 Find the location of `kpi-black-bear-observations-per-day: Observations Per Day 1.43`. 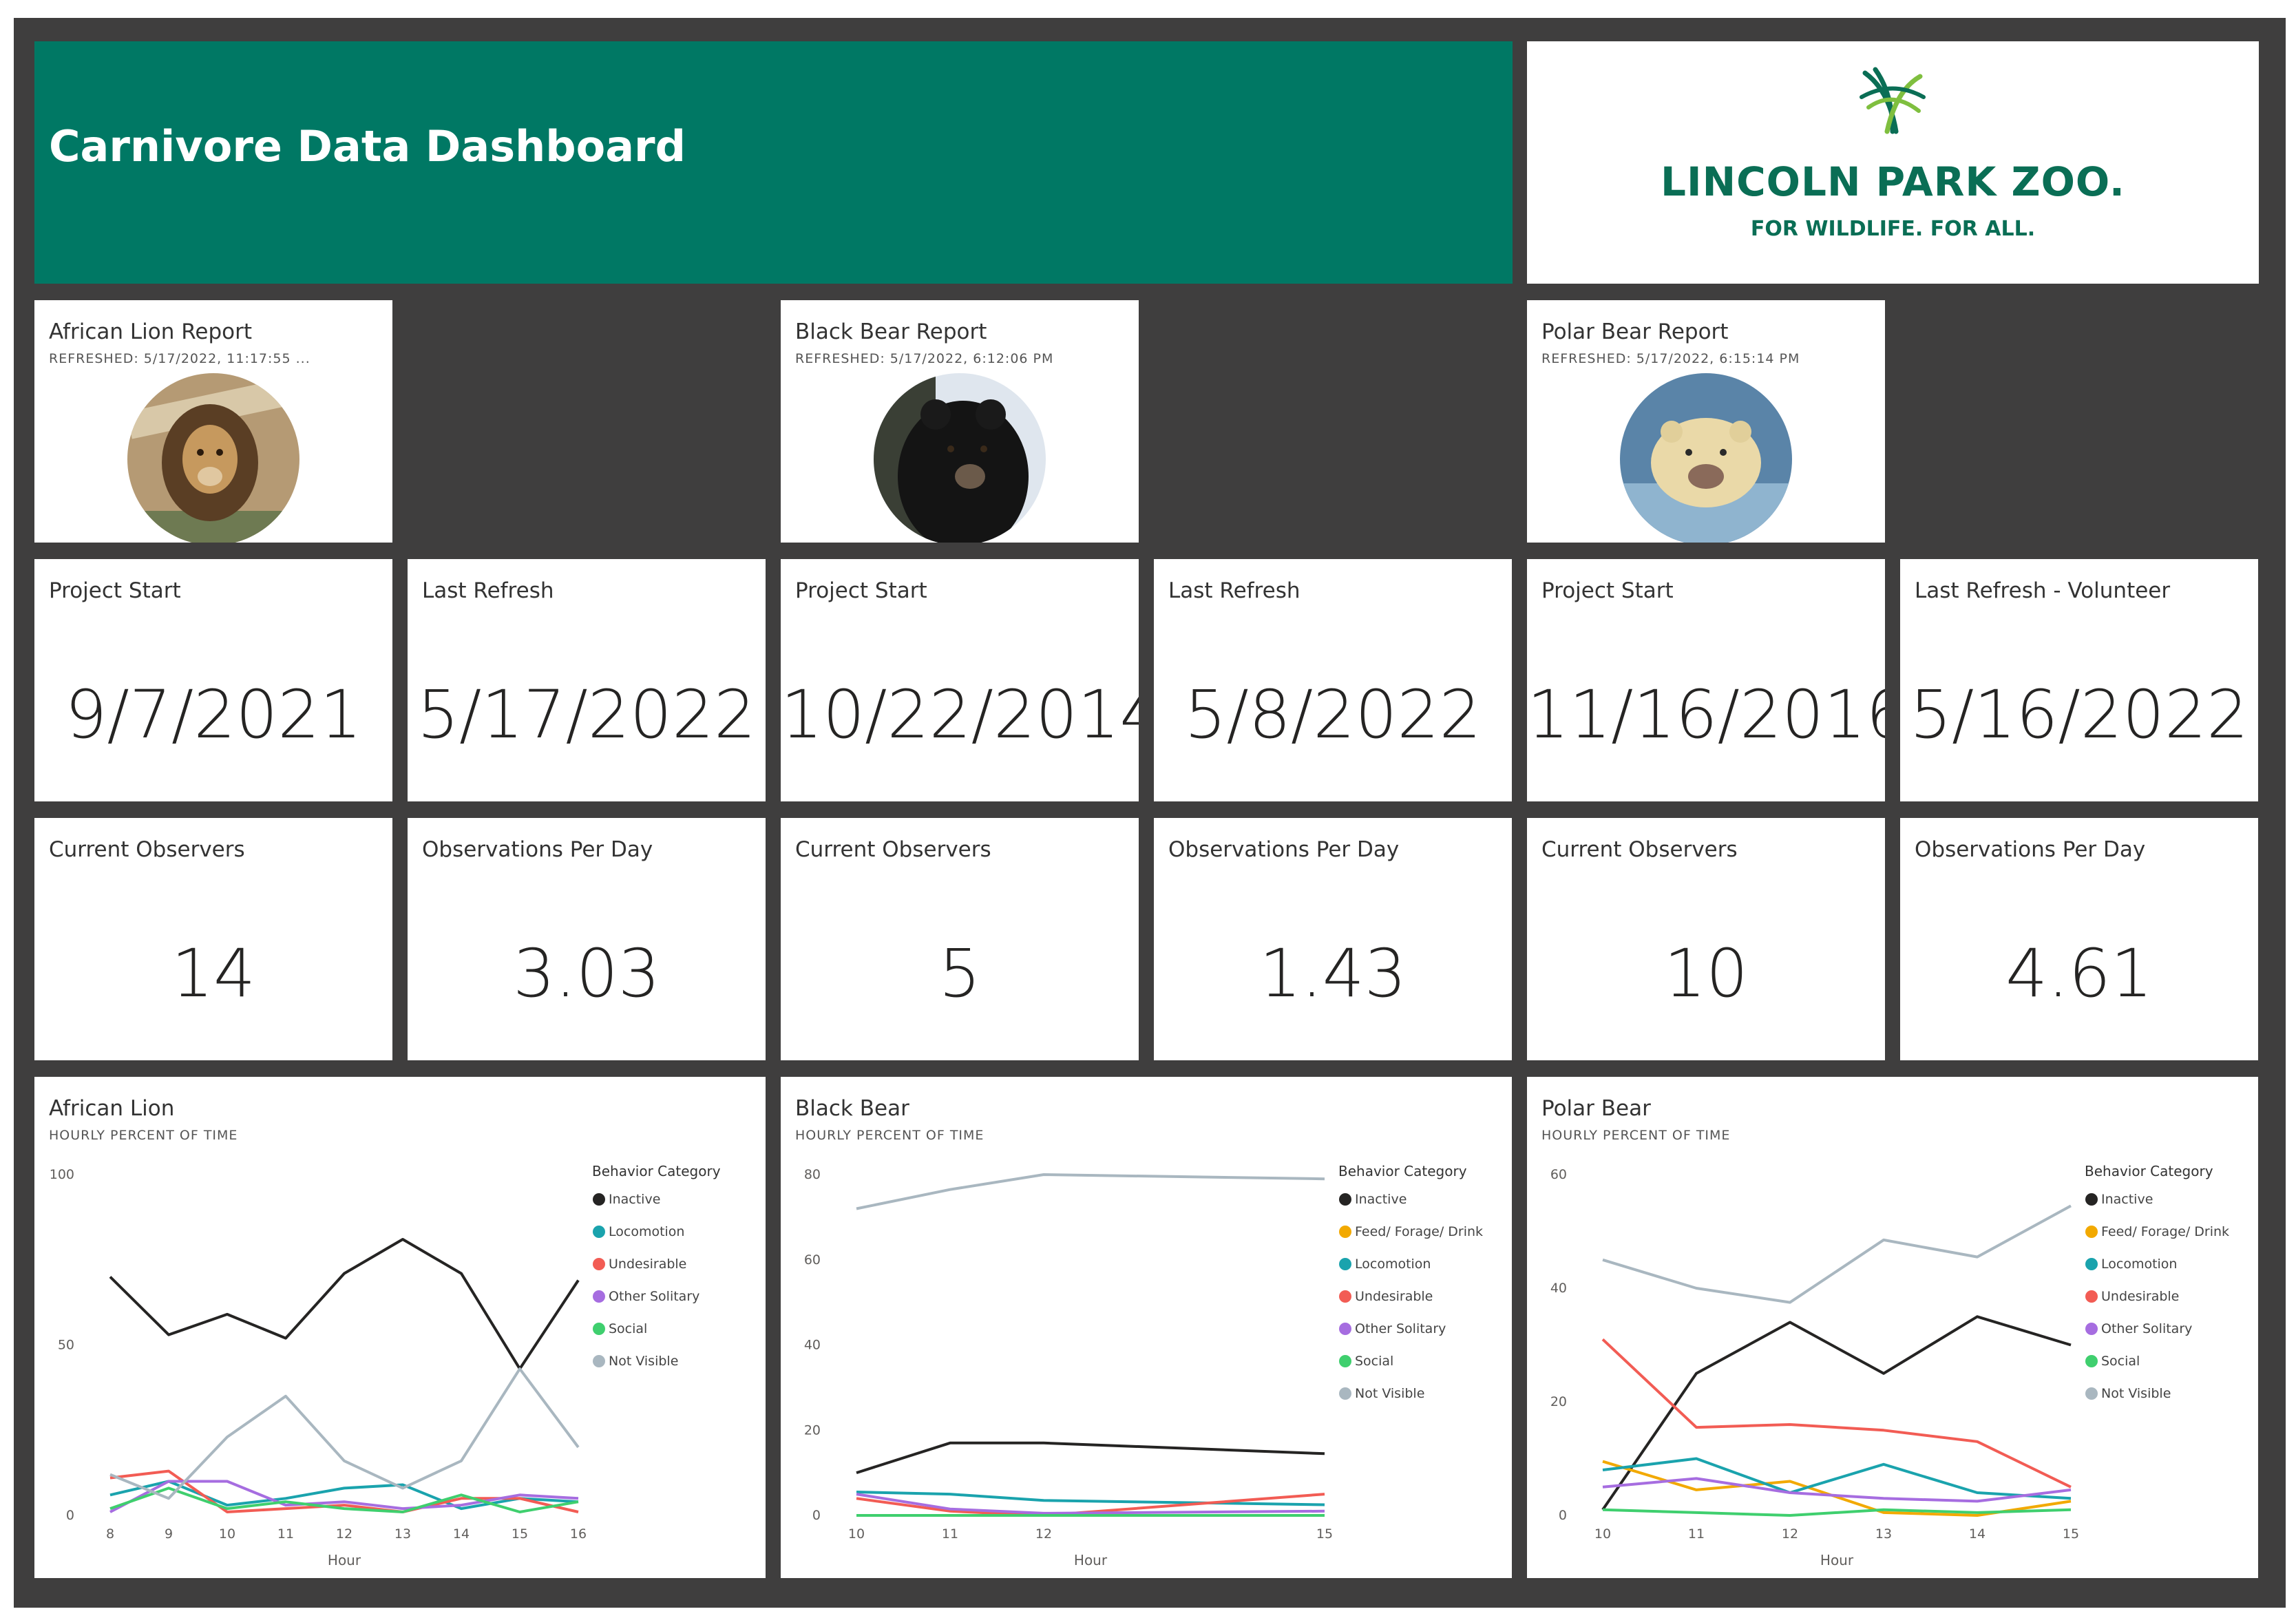

kpi-black-bear-observations-per-day: Observations Per Day 1.43 is located at coordinates (1333, 939).